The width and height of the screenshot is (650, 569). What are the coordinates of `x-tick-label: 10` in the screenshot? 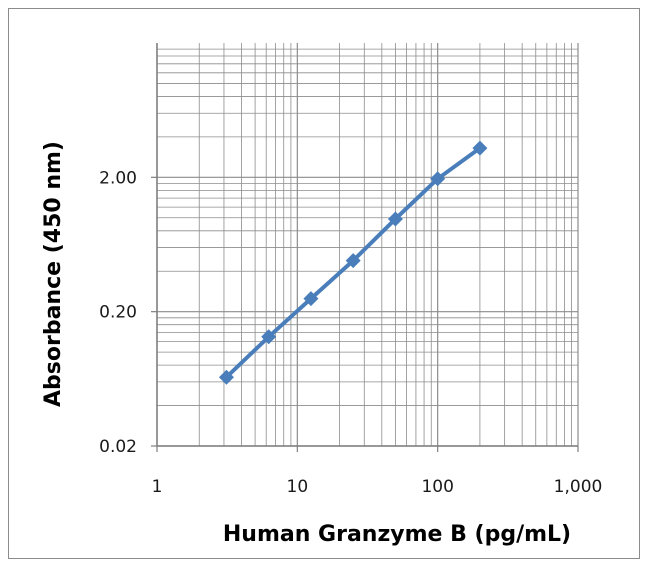 It's located at (298, 487).